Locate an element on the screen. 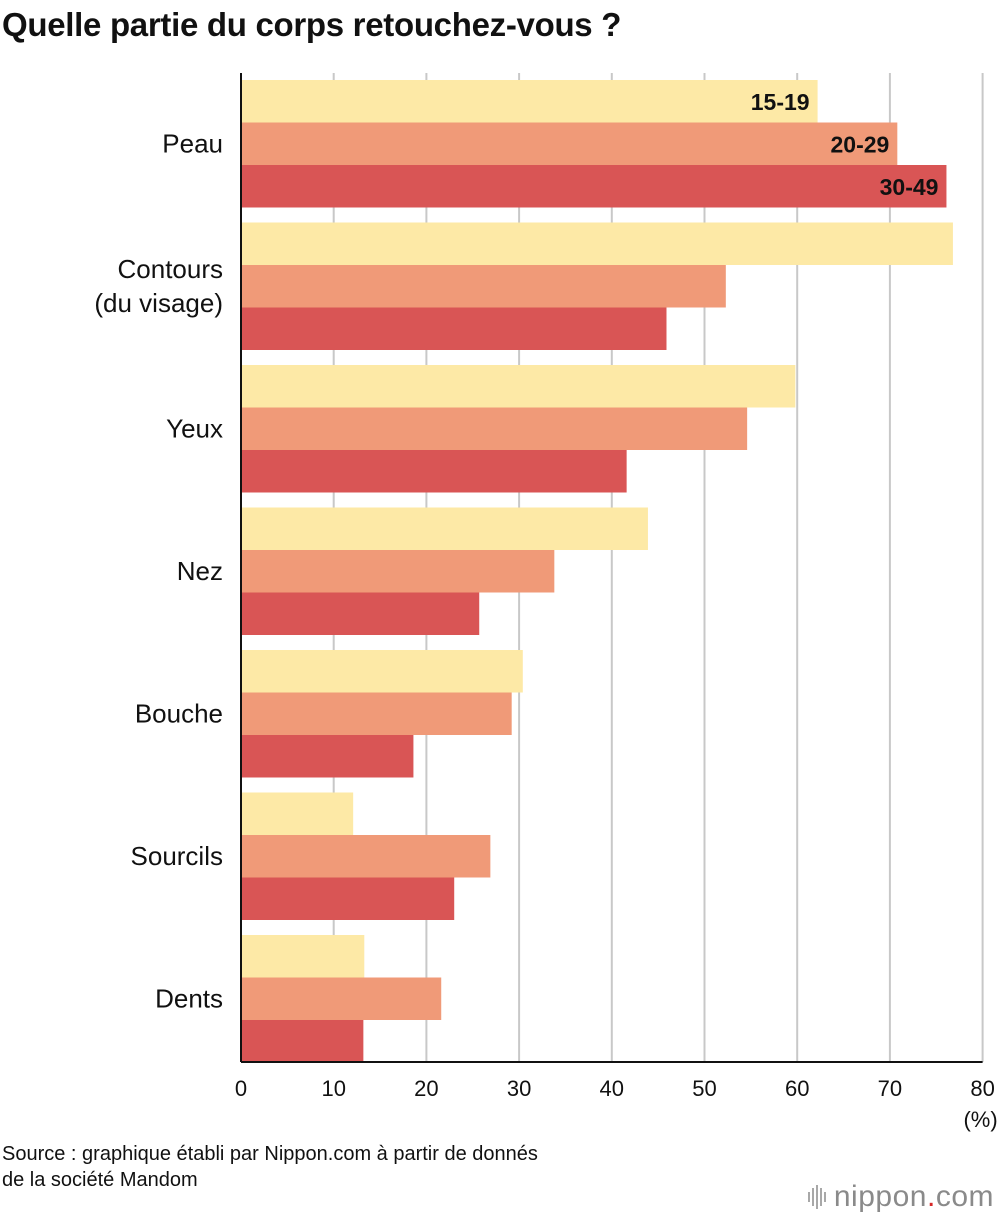 The height and width of the screenshot is (1228, 1000). category-label-2: Yeux is located at coordinates (194, 428).